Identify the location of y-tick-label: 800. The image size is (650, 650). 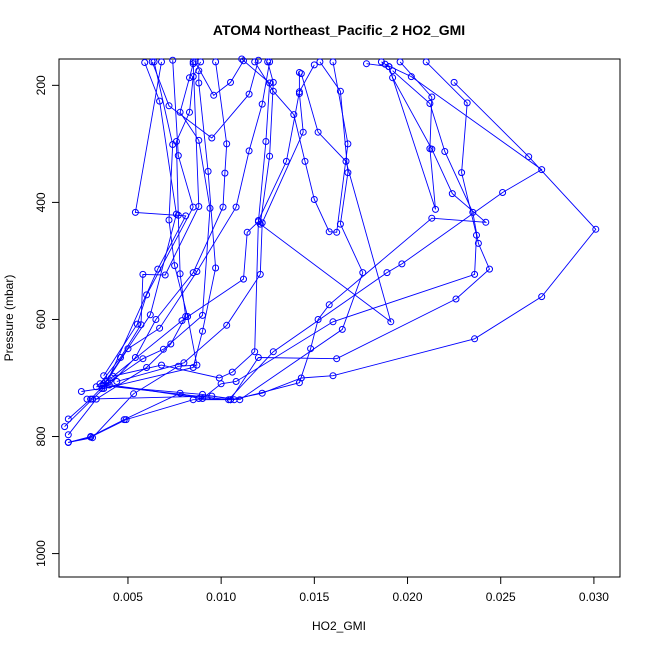
(41, 436).